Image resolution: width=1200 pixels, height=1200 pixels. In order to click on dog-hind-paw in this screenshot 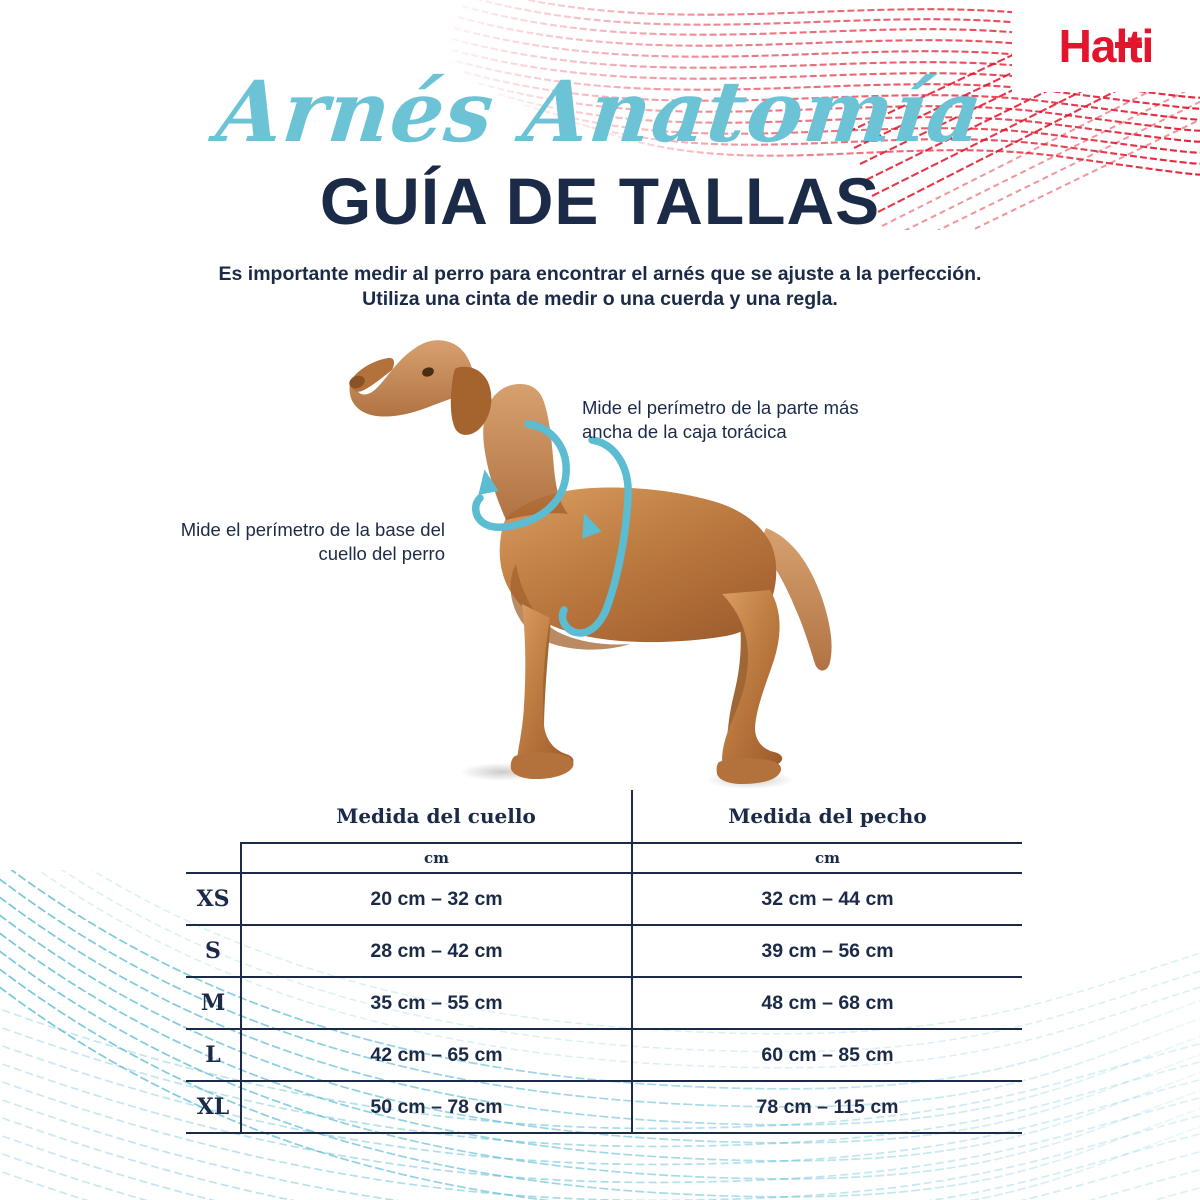, I will do `click(749, 771)`.